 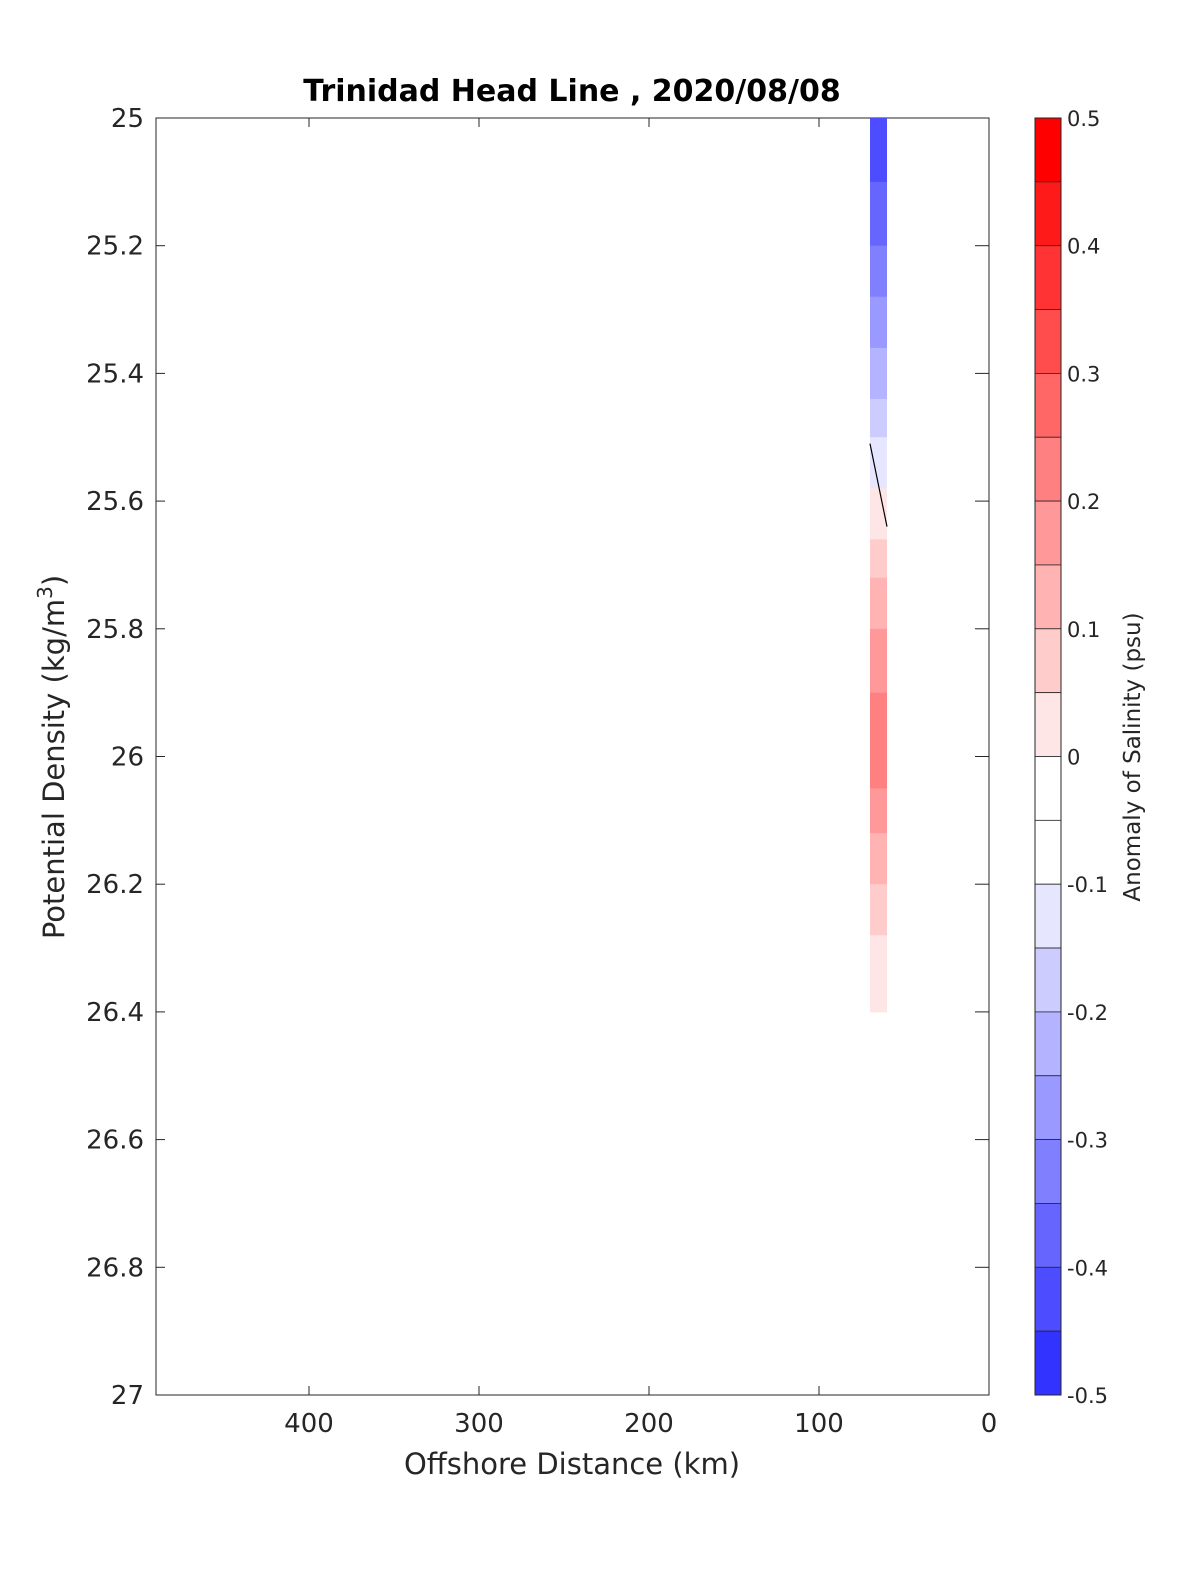 What do you see at coordinates (1087, 1141) in the screenshot?
I see `colorbar-tick-label-8: -0.3` at bounding box center [1087, 1141].